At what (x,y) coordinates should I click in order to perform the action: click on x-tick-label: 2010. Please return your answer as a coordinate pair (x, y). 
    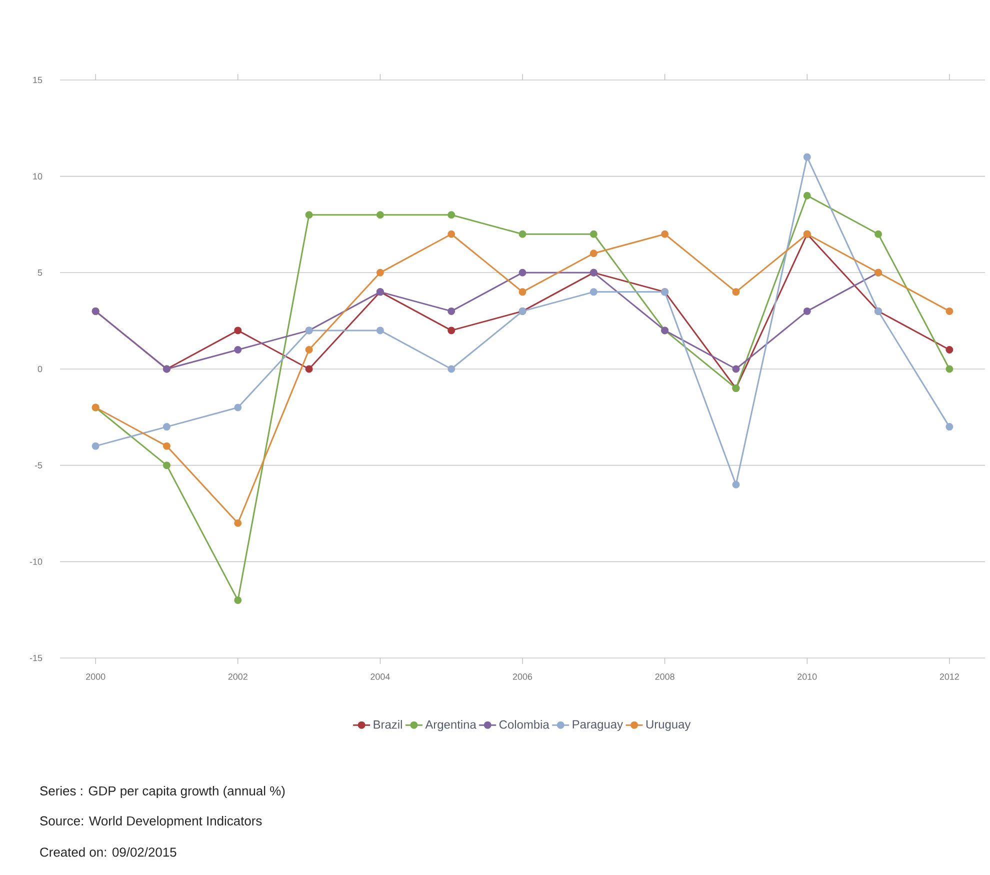
    Looking at the image, I should click on (807, 677).